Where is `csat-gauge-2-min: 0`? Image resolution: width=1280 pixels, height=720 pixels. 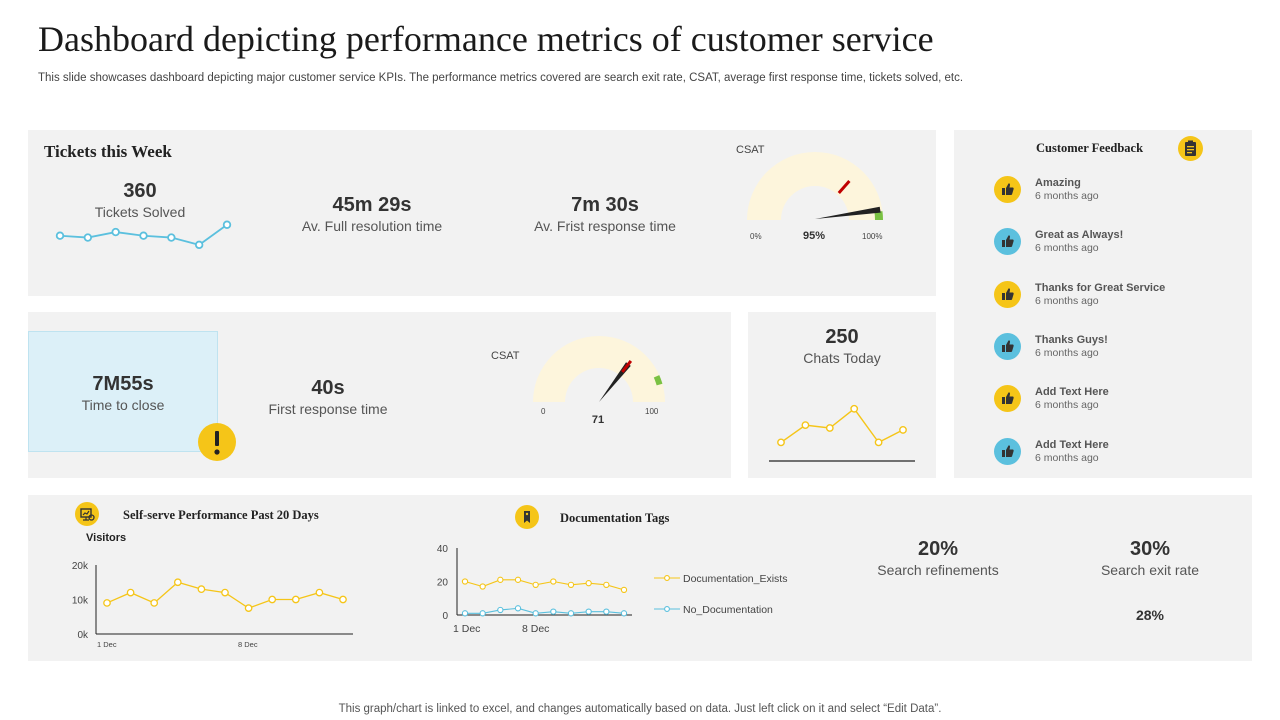
csat-gauge-2-min: 0 is located at coordinates (543, 411).